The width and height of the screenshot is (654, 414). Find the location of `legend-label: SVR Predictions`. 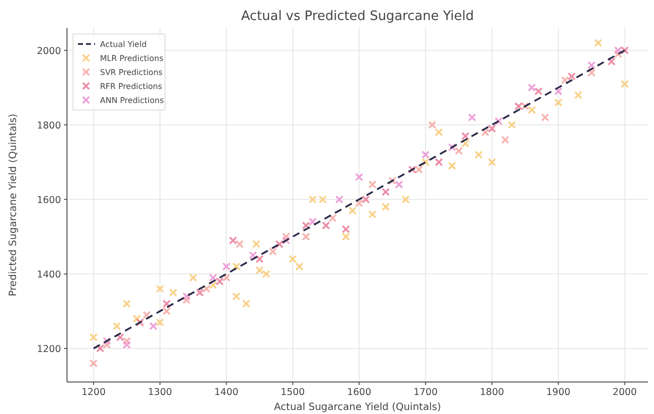

legend-label: SVR Predictions is located at coordinates (131, 72).